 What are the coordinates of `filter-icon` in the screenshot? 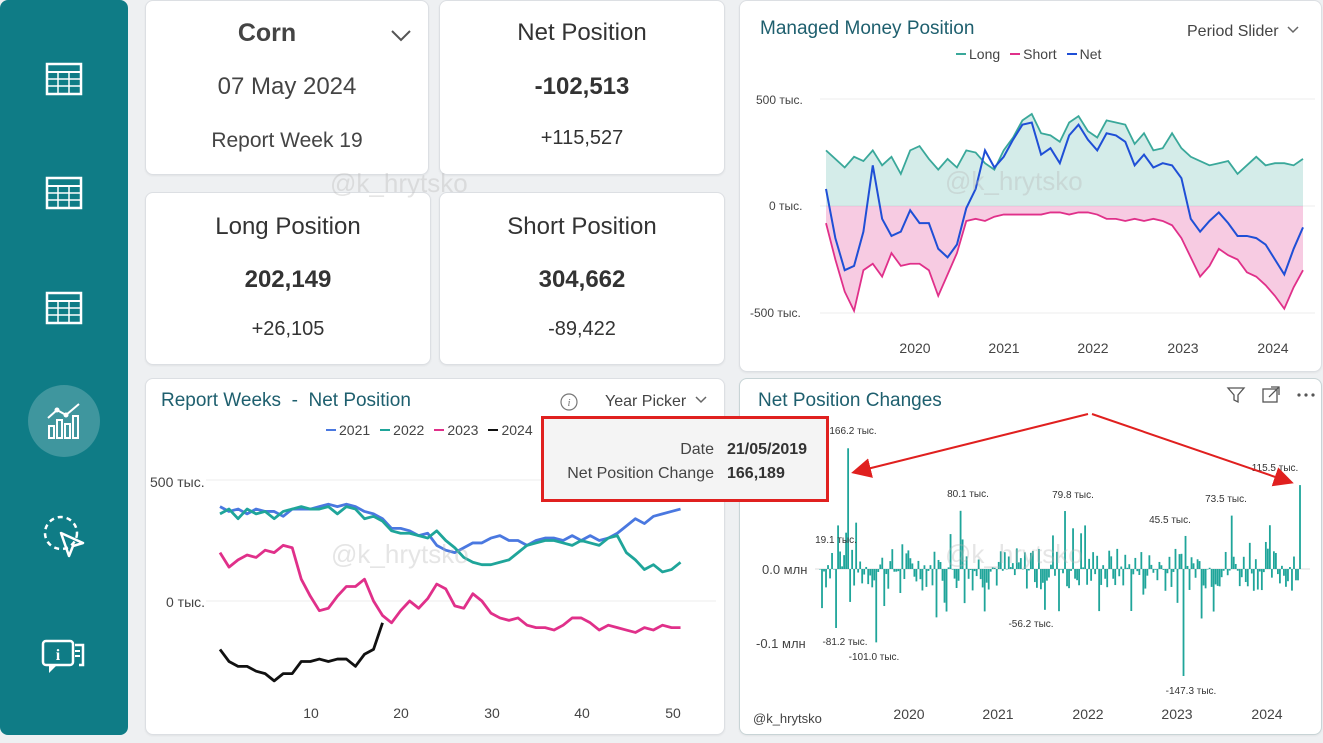 It's located at (1236, 395).